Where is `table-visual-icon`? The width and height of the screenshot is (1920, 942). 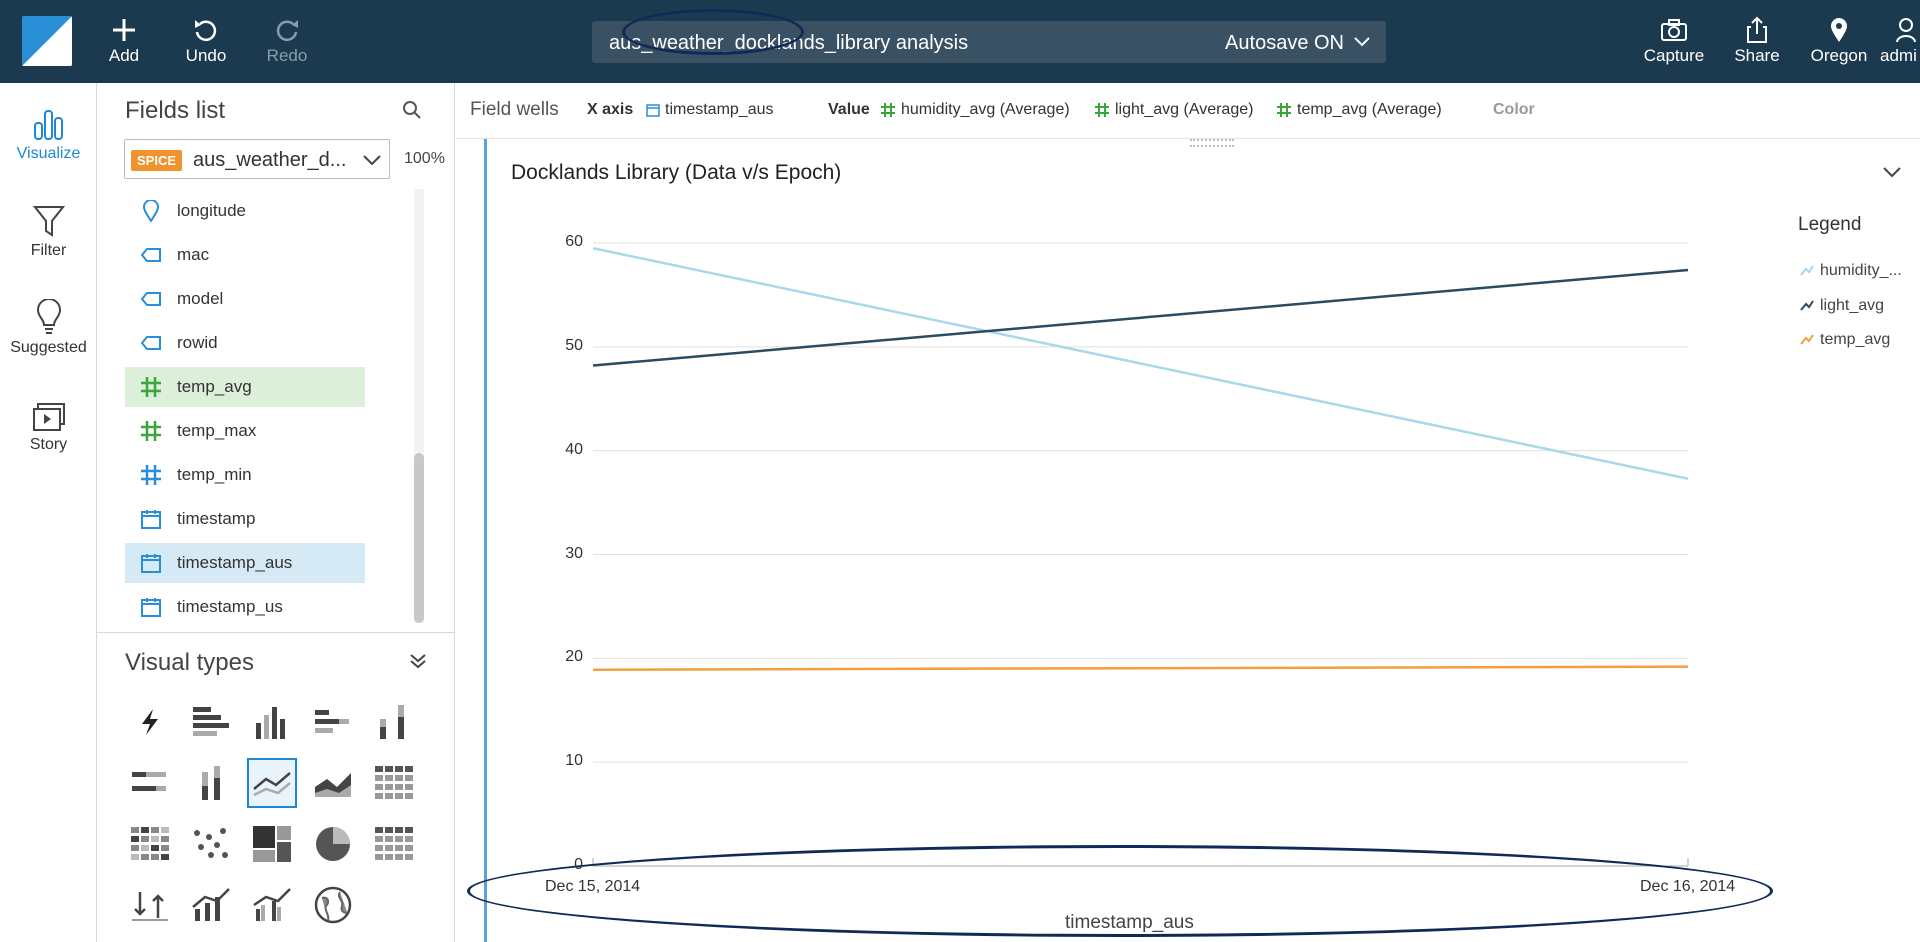
table-visual-icon is located at coordinates (394, 844).